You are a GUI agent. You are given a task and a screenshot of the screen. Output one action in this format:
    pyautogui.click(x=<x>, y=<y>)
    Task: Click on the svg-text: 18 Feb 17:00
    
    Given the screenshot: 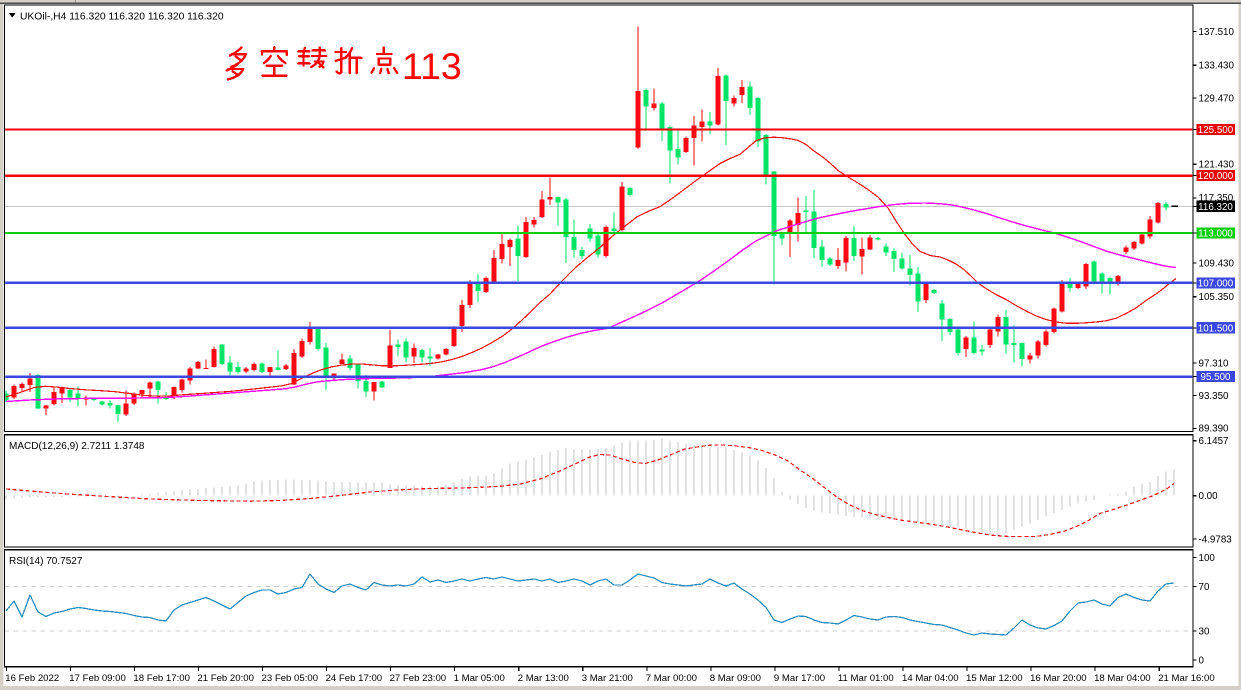 What is the action you would take?
    pyautogui.click(x=161, y=678)
    